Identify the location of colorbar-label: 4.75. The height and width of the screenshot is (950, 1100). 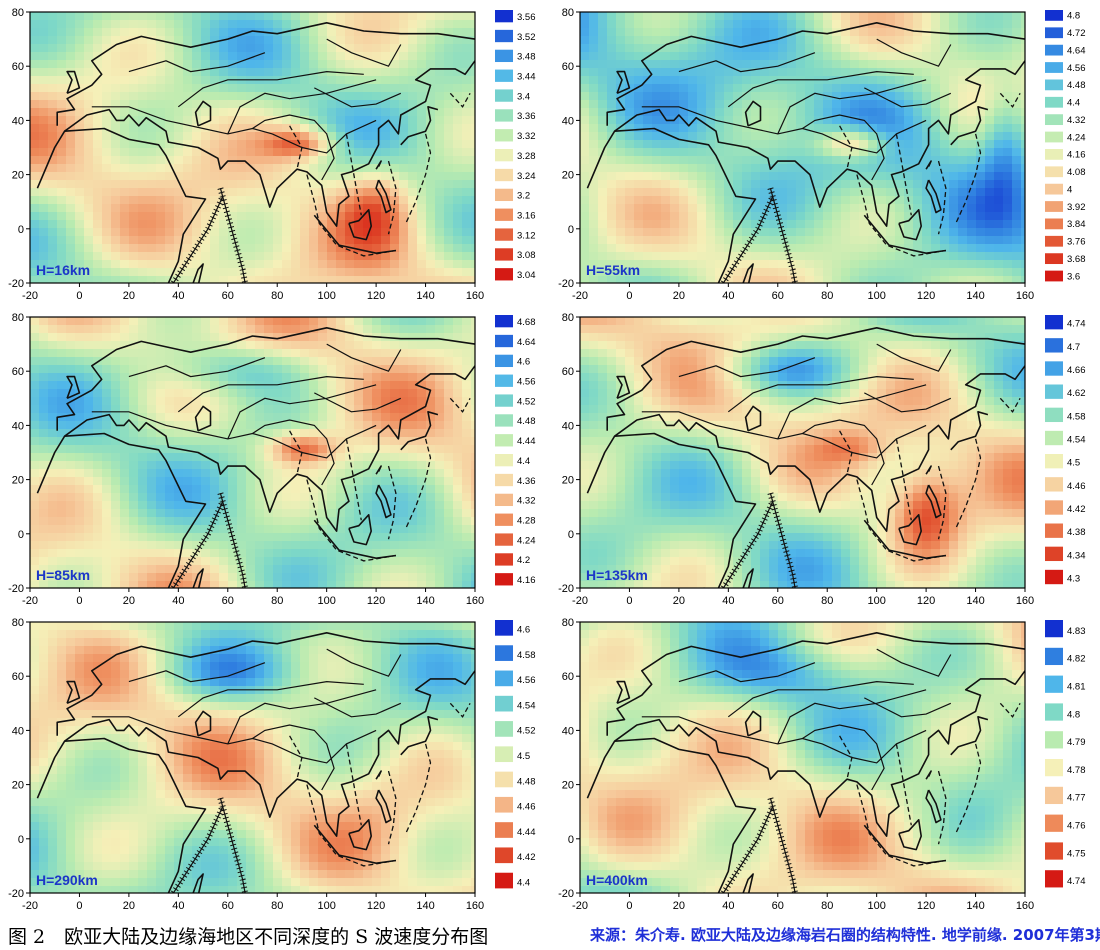
(1076, 853).